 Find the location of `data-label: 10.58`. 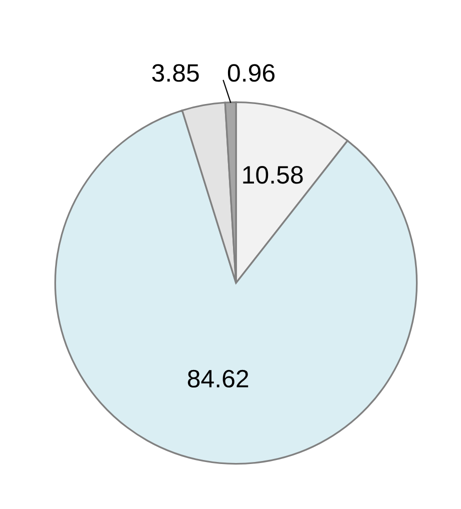

data-label: 10.58 is located at coordinates (273, 175).